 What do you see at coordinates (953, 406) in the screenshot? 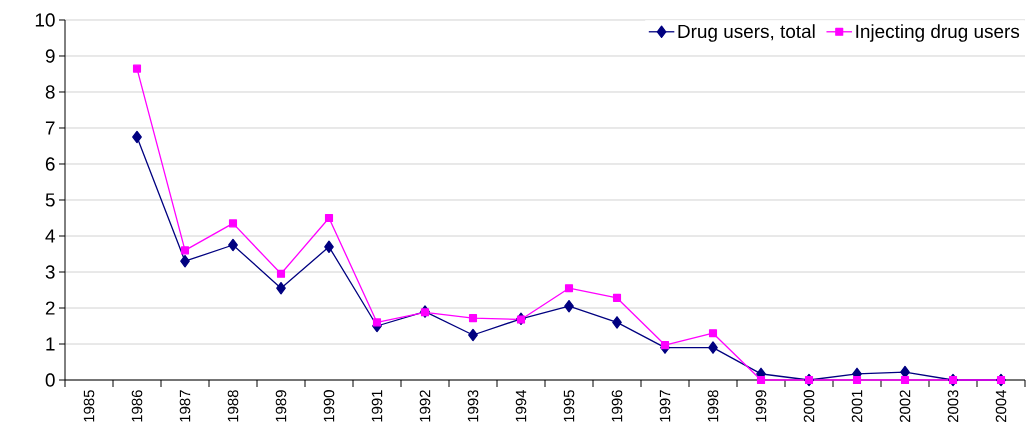
I see `x-tick-label: 2003` at bounding box center [953, 406].